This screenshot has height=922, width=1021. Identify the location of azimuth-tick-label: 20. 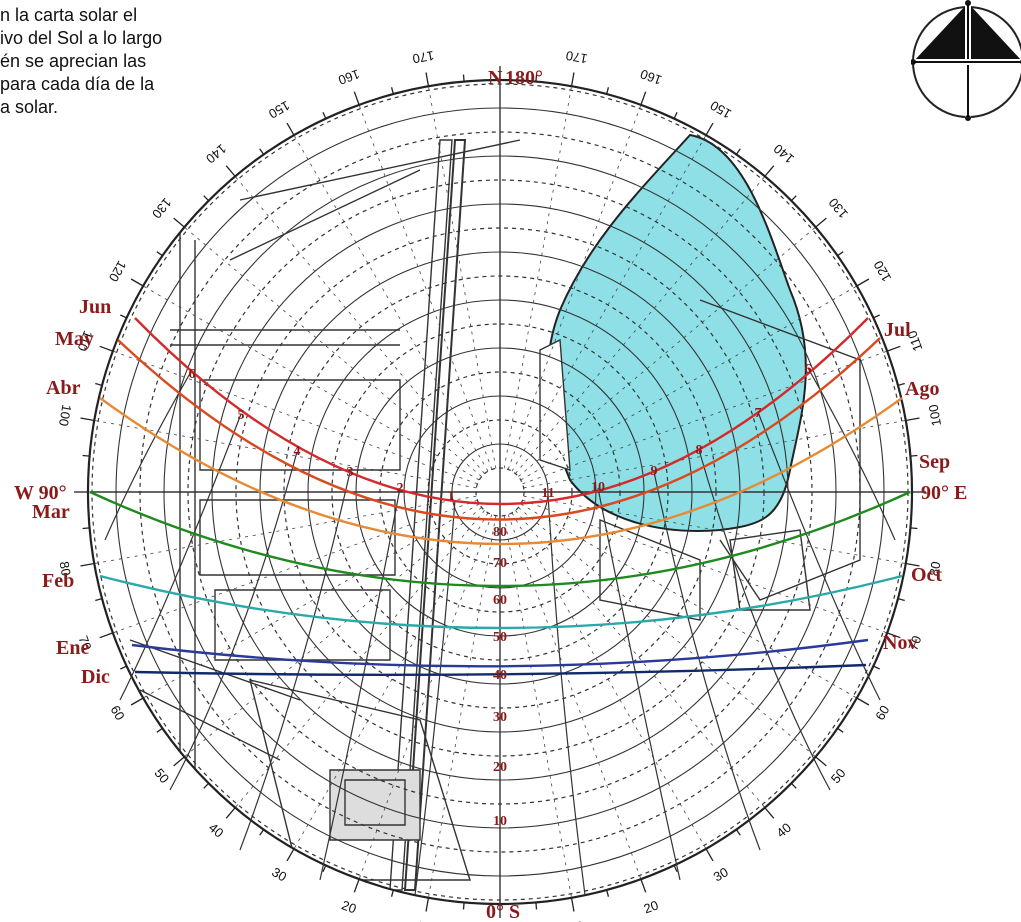
(651, 906).